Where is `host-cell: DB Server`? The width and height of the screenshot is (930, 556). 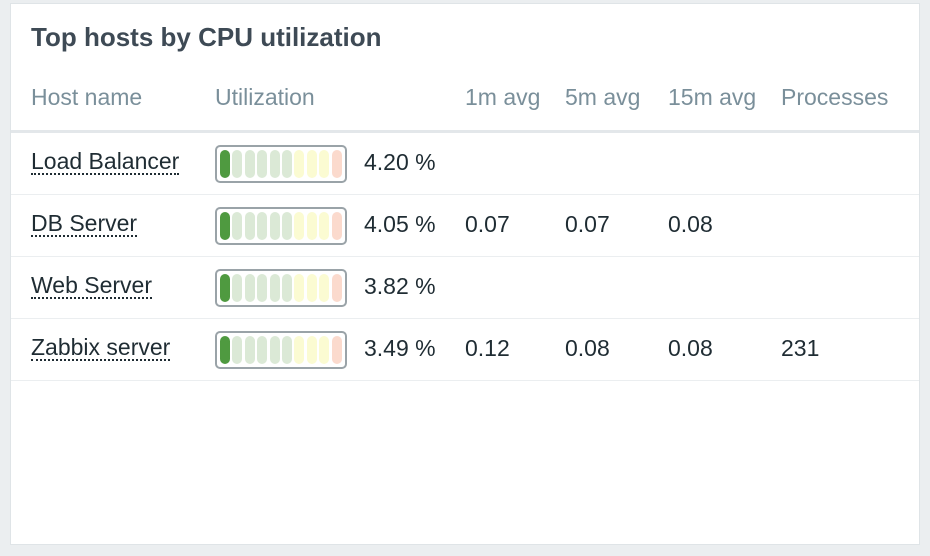 host-cell: DB Server is located at coordinates (84, 223).